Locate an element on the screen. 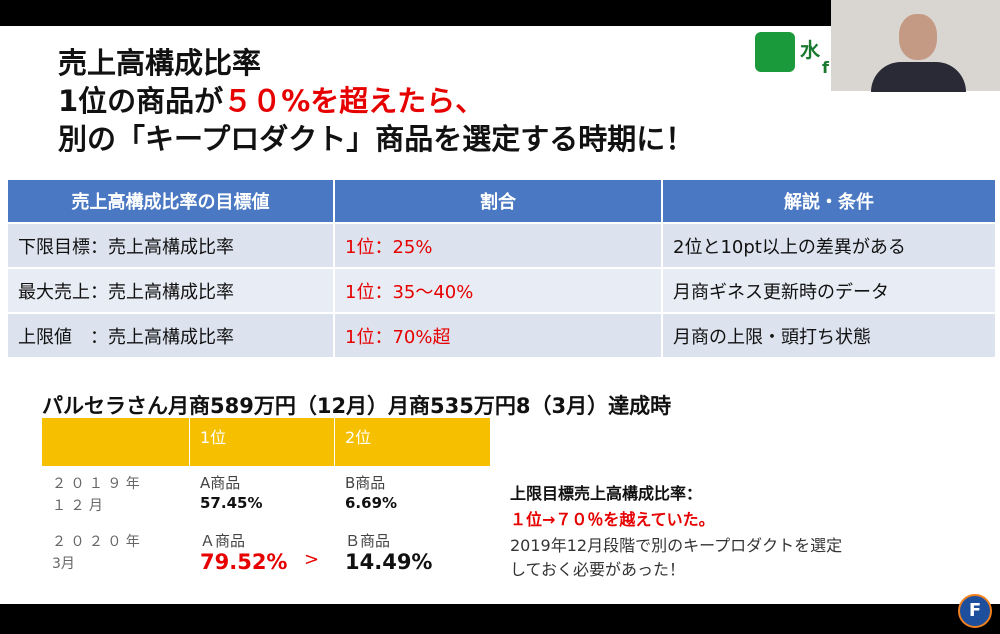 This screenshot has height=634, width=1000. letterbox-bottom is located at coordinates (500, 619).